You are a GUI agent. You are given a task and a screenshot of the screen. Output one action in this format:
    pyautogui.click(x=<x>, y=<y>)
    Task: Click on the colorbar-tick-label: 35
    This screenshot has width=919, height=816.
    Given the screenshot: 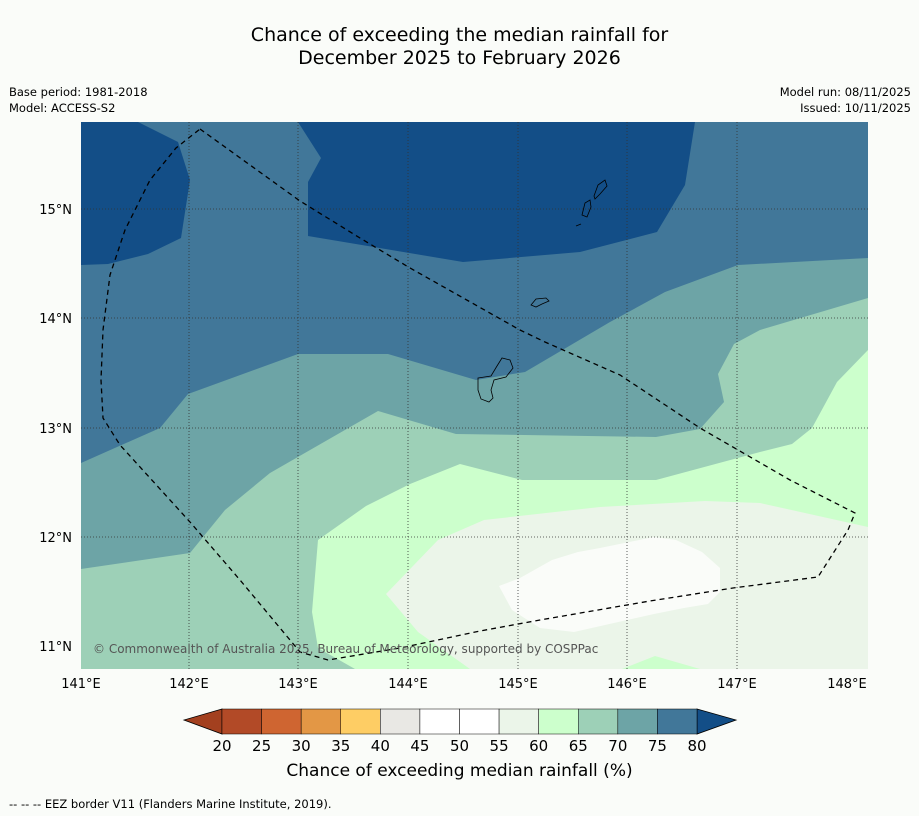 What is the action you would take?
    pyautogui.click(x=340, y=746)
    